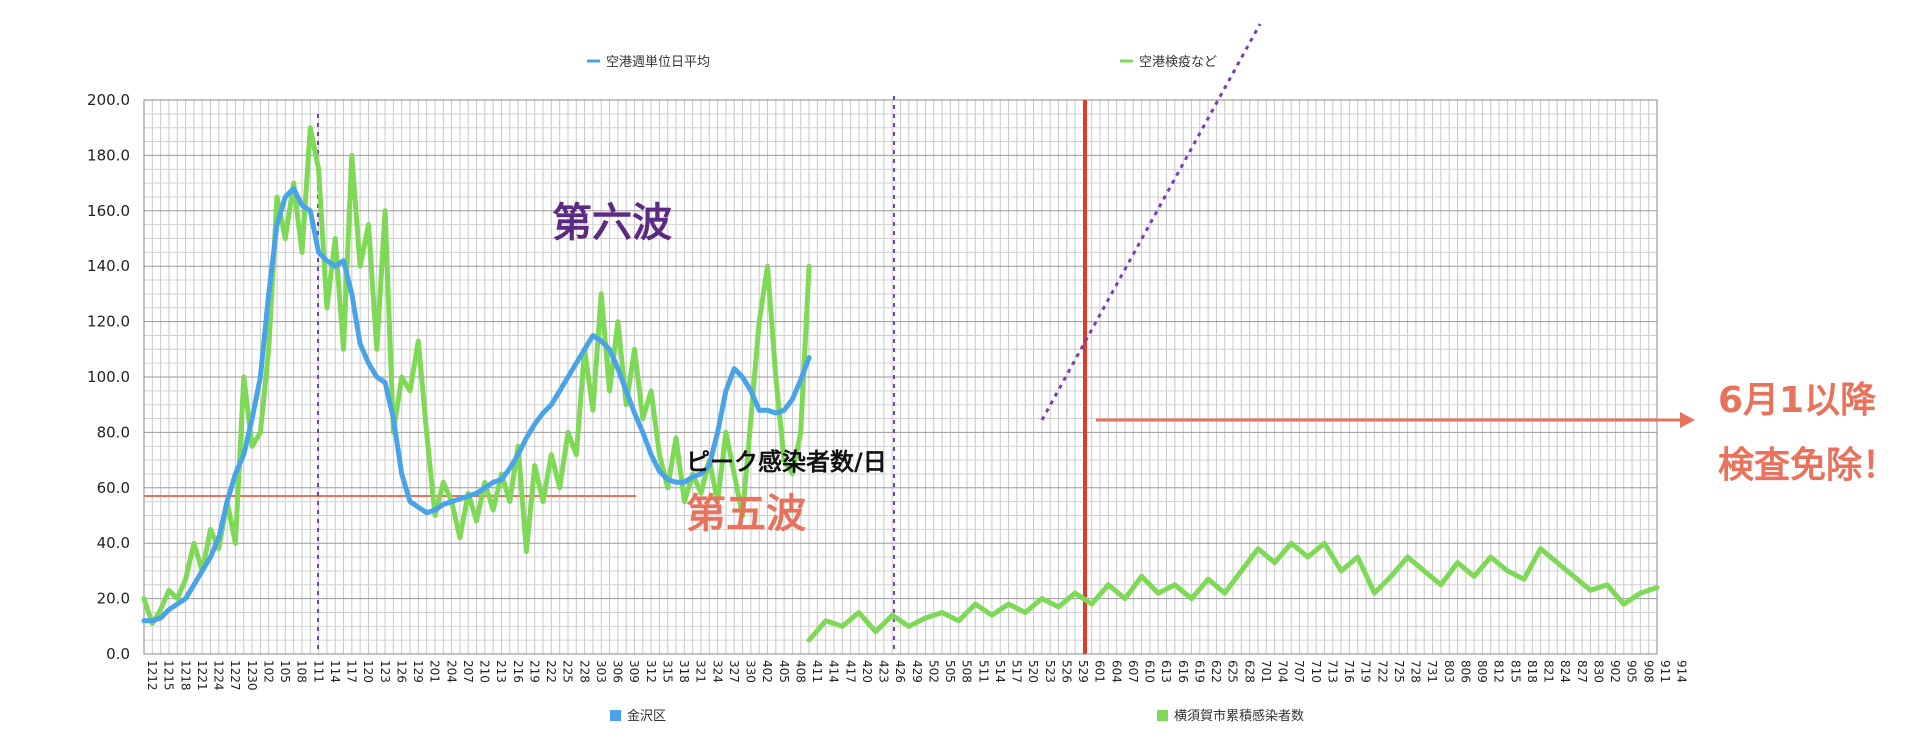 The image size is (1920, 745). Describe the element at coordinates (746, 514) in the screenshot. I see `fifth-wave-label: 第五波` at that location.